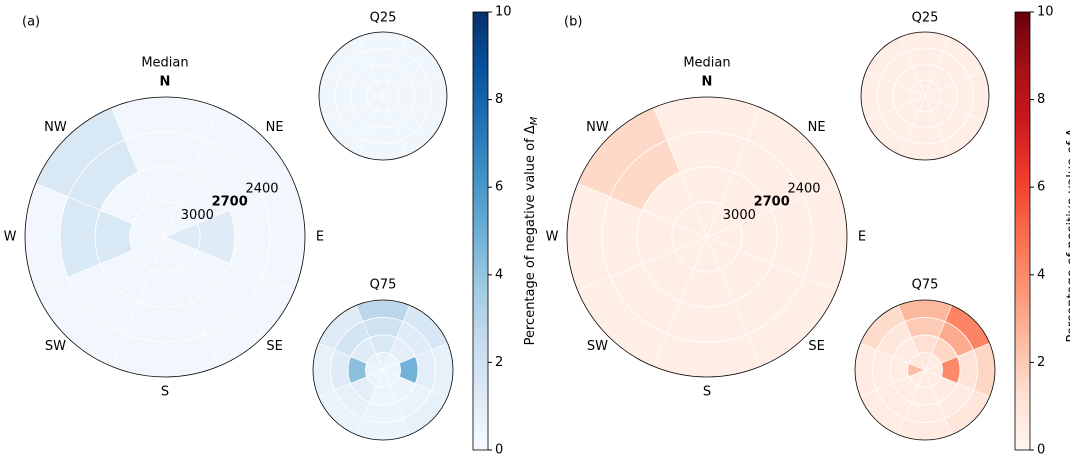 This screenshot has width=1070, height=456. Describe the element at coordinates (530, 235) in the screenshot. I see `colorbar-label-text: Percentage of negative value of Δ` at that location.